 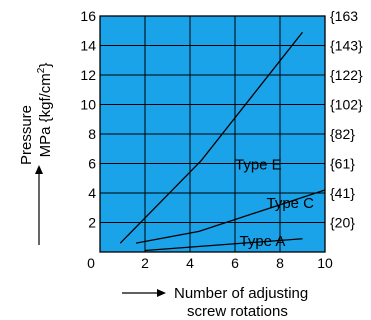 What do you see at coordinates (237, 311) in the screenshot?
I see `x-axis-title-line2: screw rotations` at bounding box center [237, 311].